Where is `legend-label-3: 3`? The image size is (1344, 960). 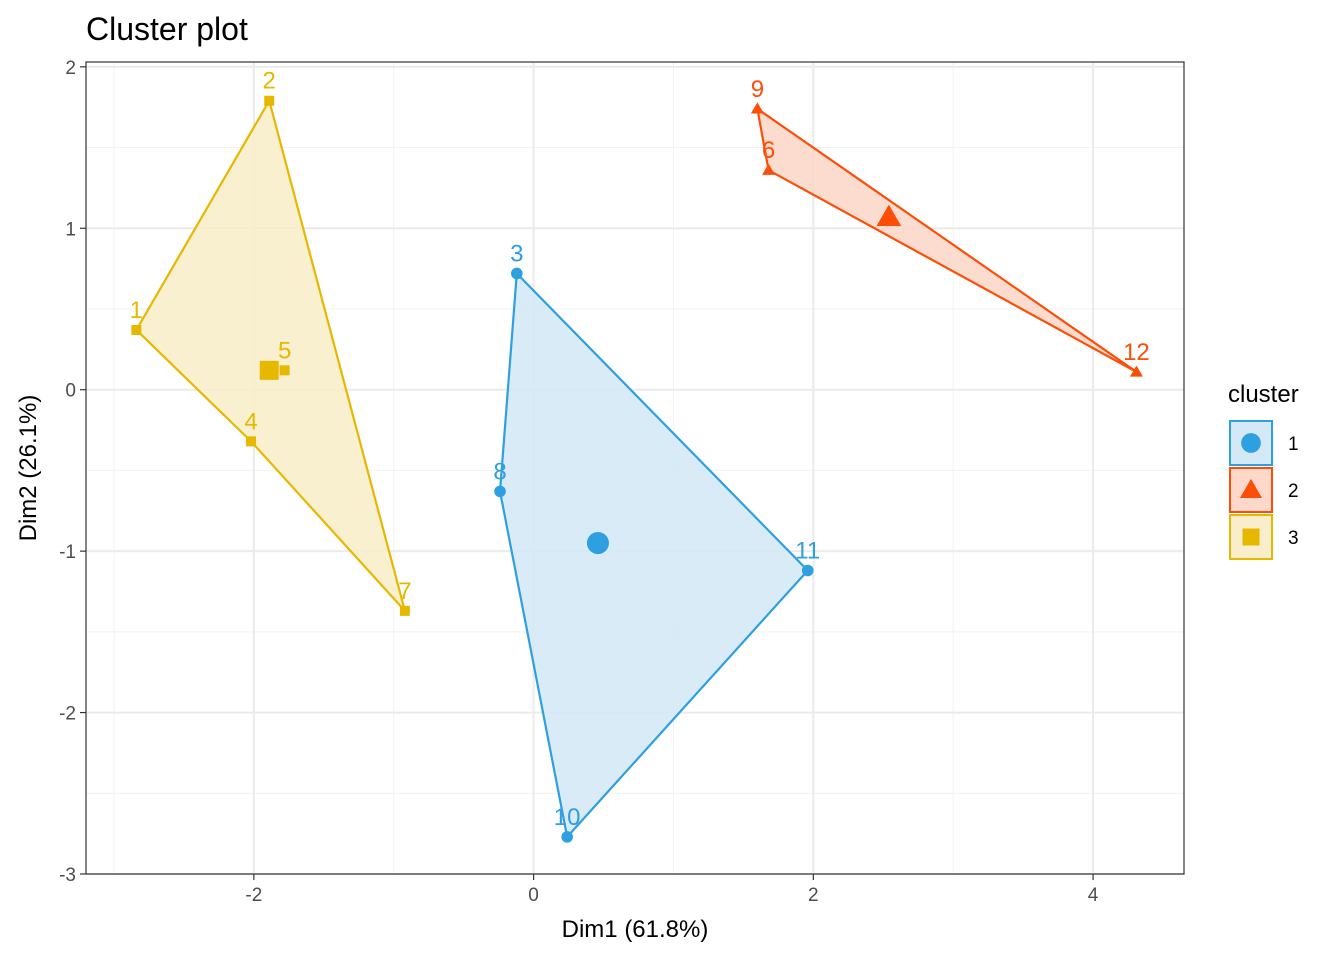 legend-label-3: 3 is located at coordinates (1293, 538).